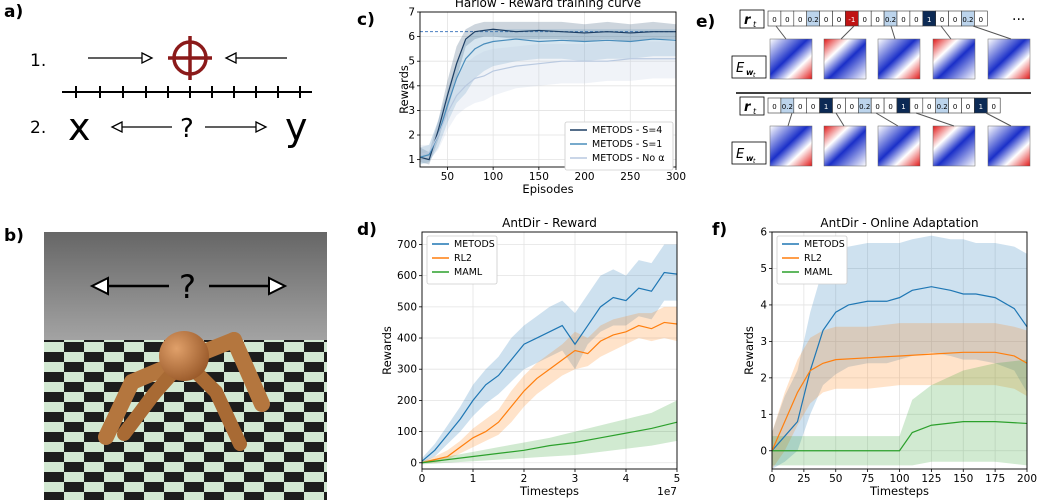 This screenshot has width=1039, height=504. What do you see at coordinates (38, 61) in the screenshot?
I see `row-1-label: 1.` at bounding box center [38, 61].